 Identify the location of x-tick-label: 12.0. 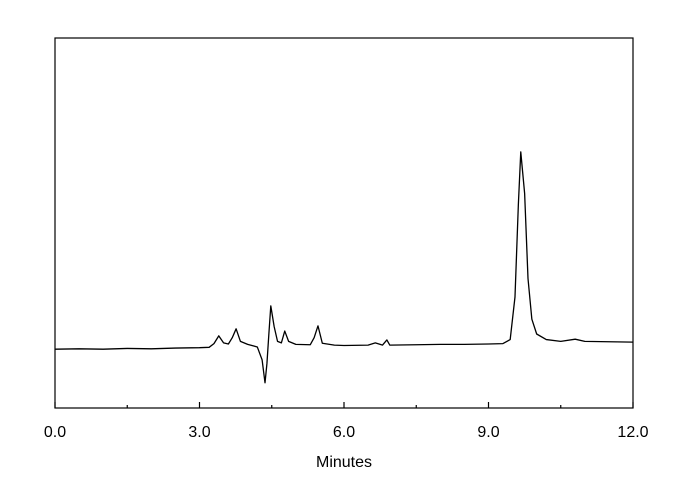
(632, 432).